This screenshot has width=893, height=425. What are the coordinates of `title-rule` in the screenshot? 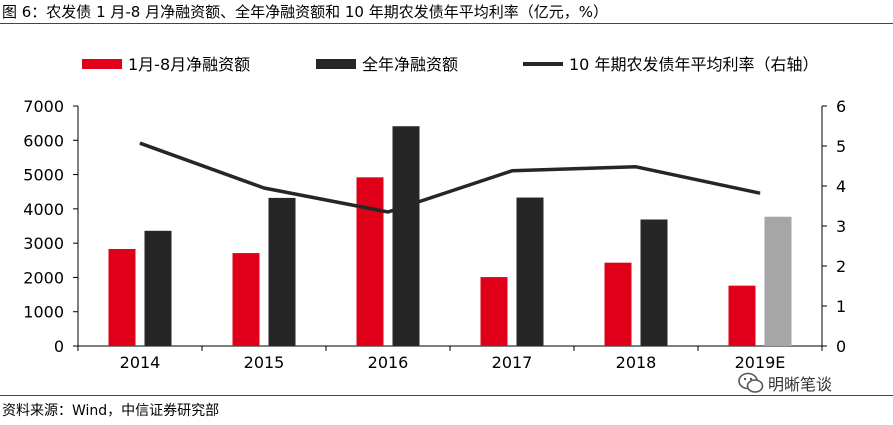 It's located at (446, 23).